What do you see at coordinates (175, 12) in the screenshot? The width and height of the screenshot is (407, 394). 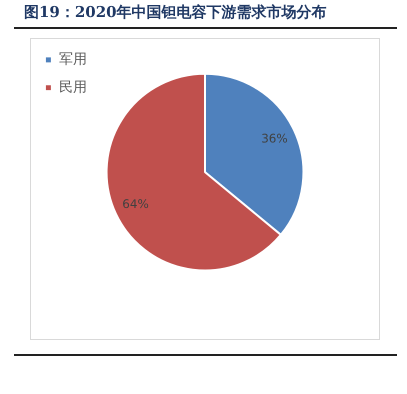 I see `chart-title: 图19：2020年中国钽电容下游需求市场分布` at bounding box center [175, 12].